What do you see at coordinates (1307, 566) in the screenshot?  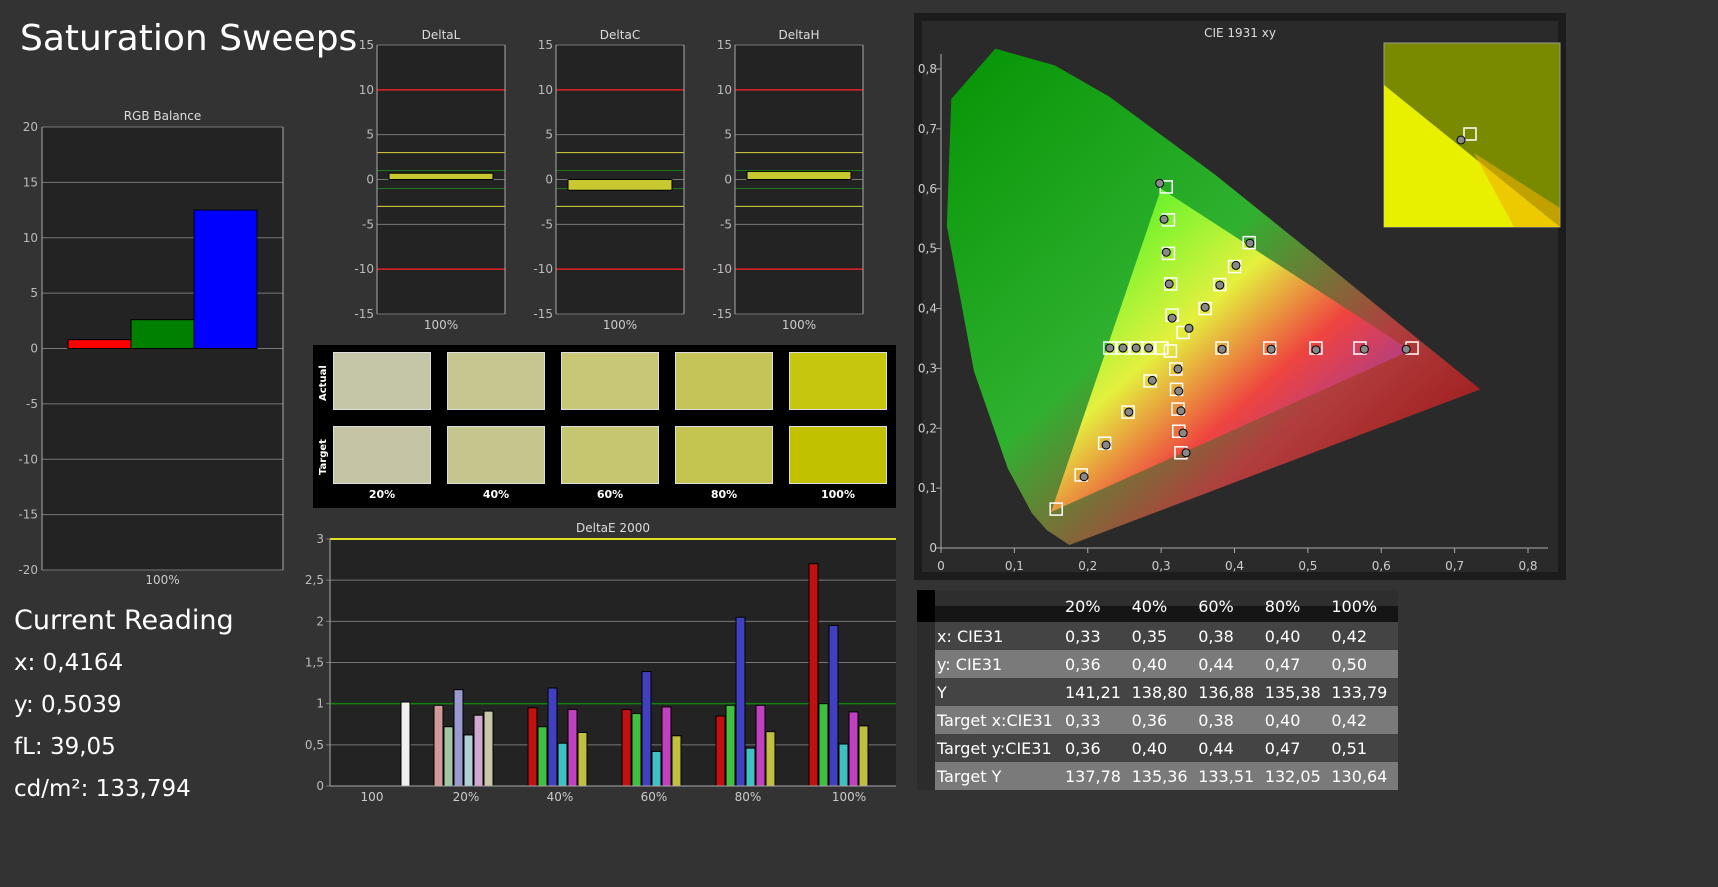 I see `x-tick-label: 0,5` at bounding box center [1307, 566].